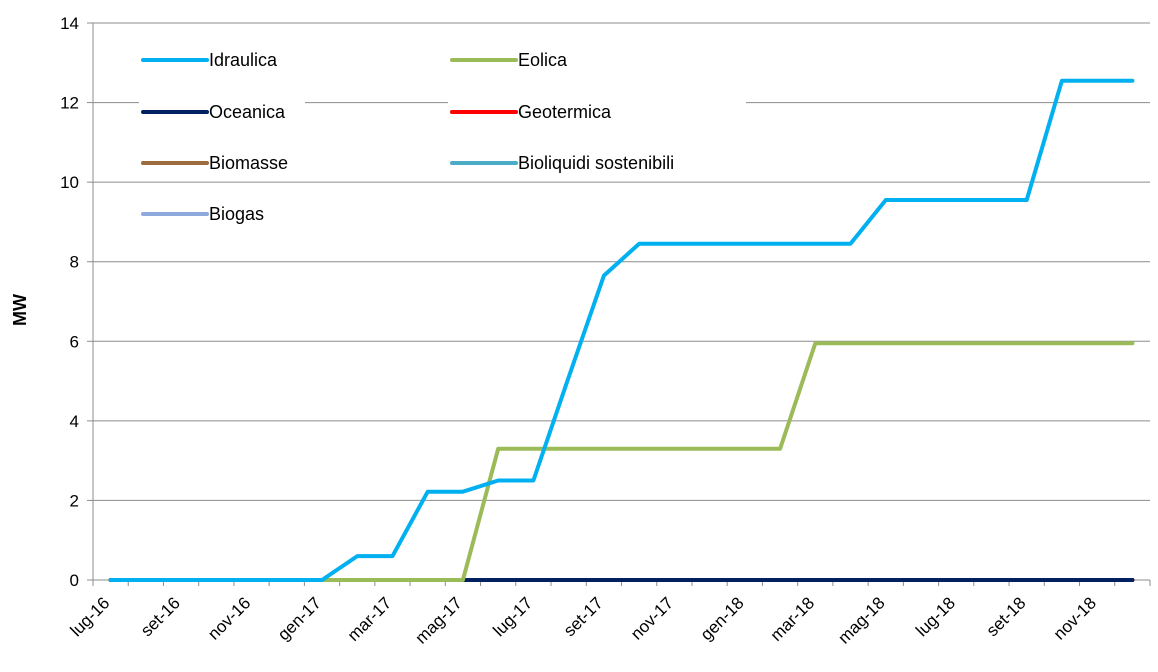  I want to click on x-tick-label: mar-18, so click(793, 619).